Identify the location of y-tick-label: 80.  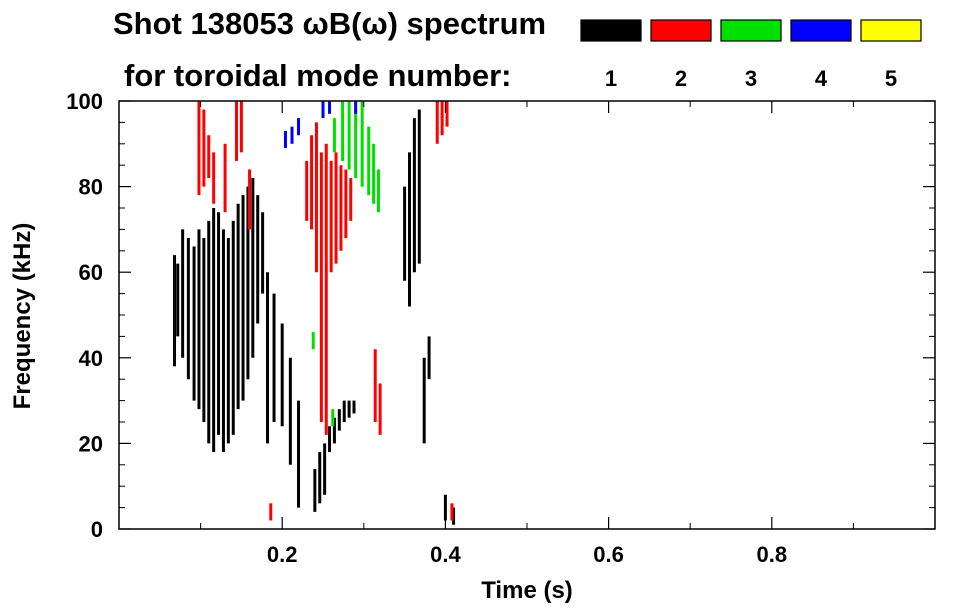
(91, 187).